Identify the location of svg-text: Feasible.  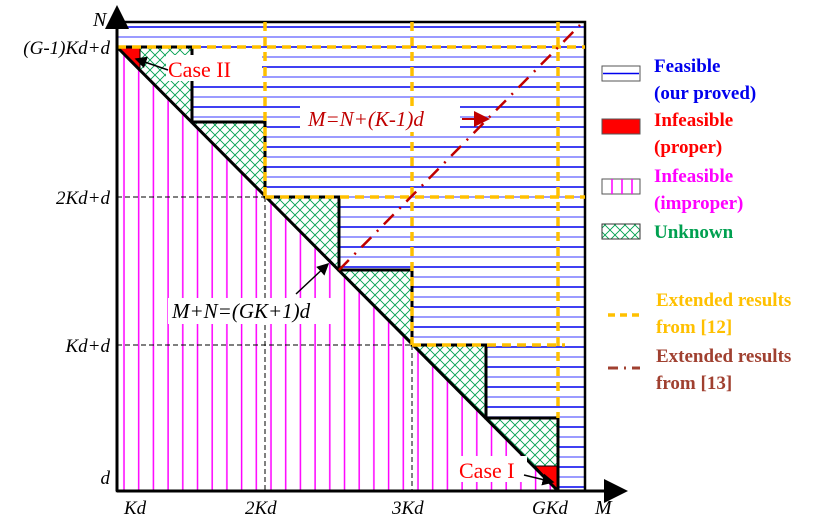
(687, 66).